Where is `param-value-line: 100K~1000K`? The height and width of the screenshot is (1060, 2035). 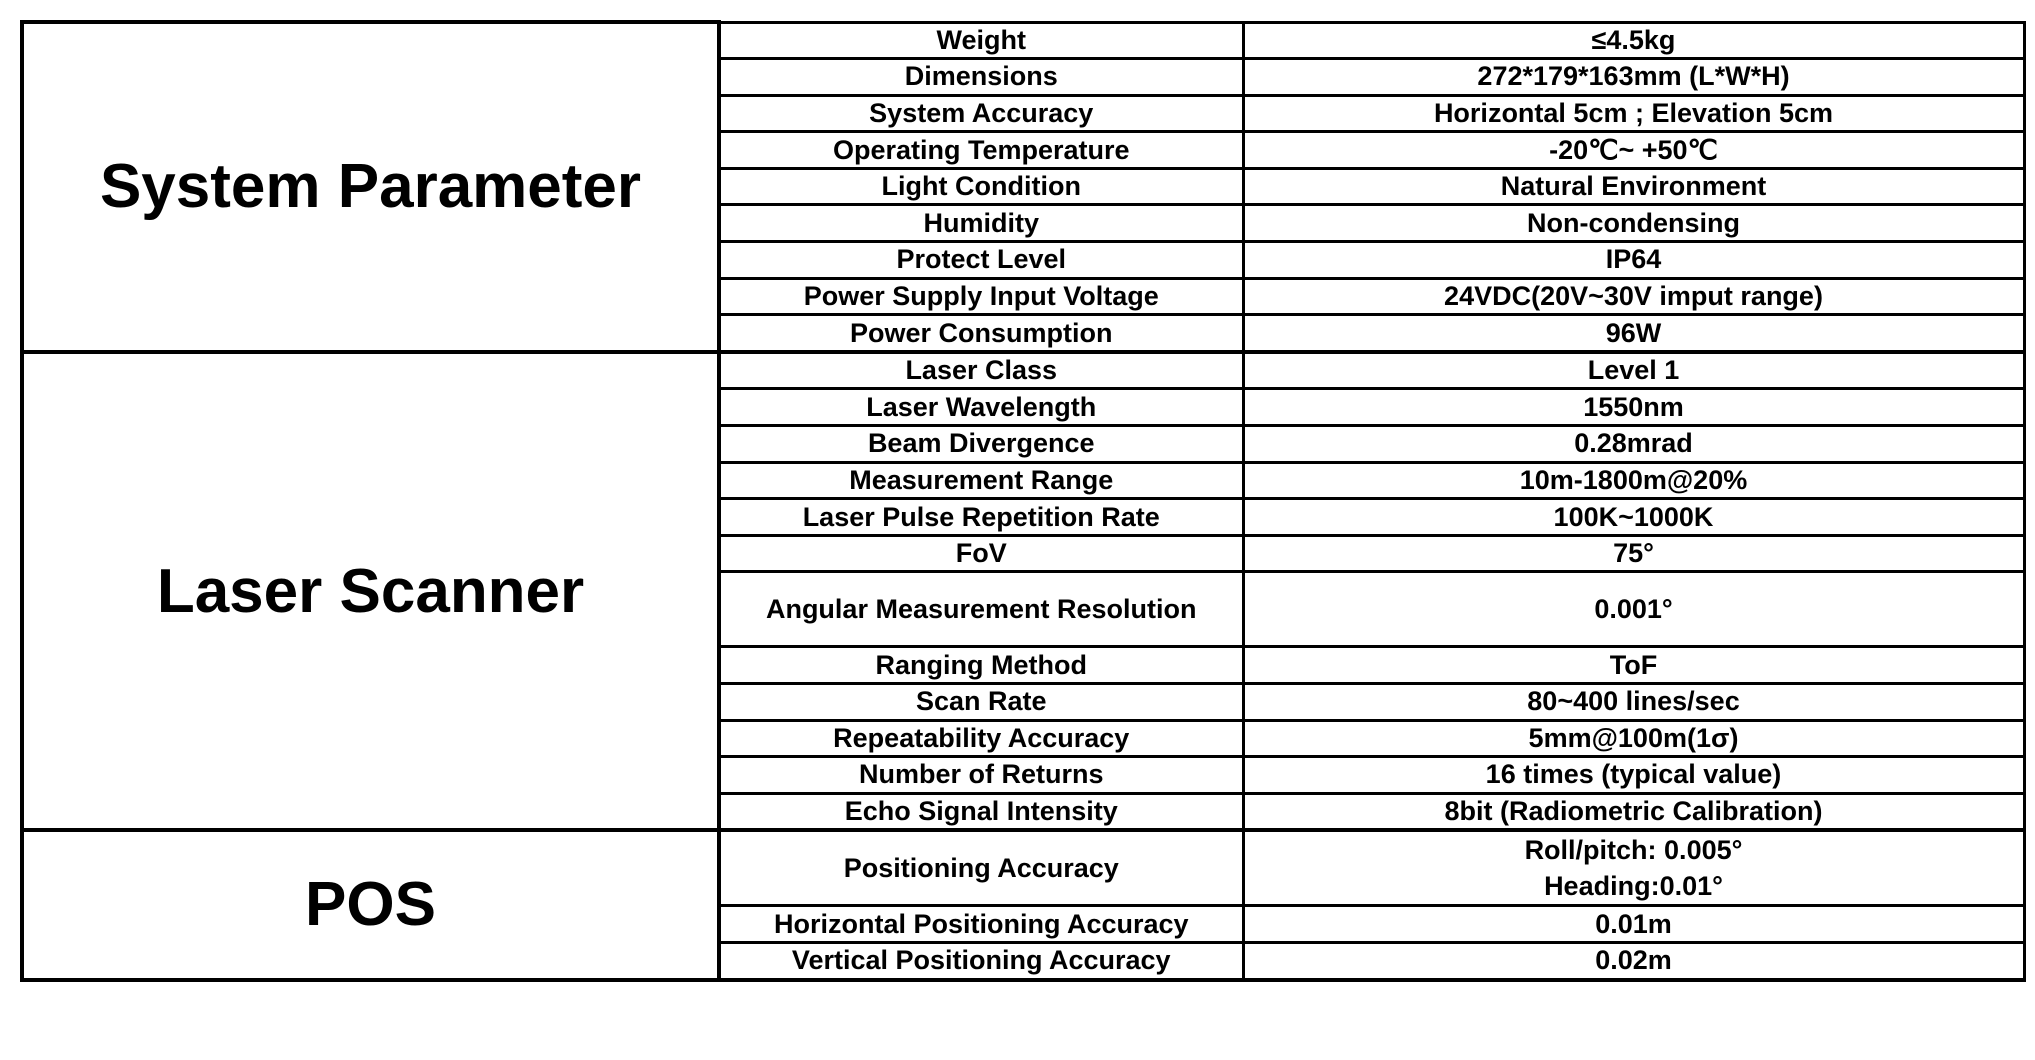
param-value-line: 100K~1000K is located at coordinates (1633, 516).